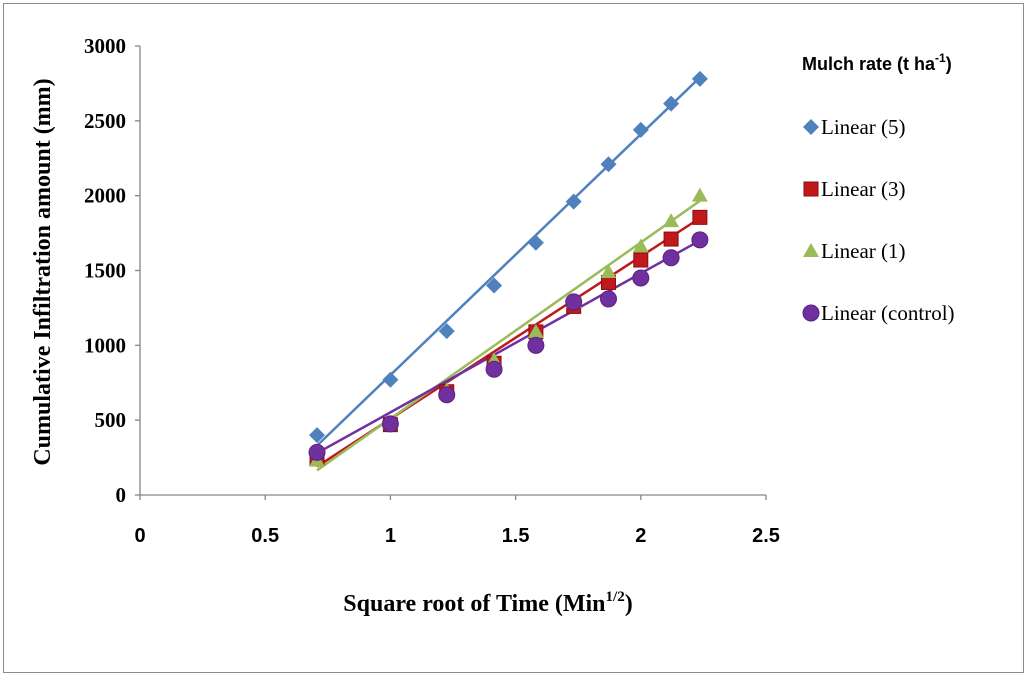 The height and width of the screenshot is (677, 1028). What do you see at coordinates (766, 536) in the screenshot?
I see `x-tick-label: 2.5` at bounding box center [766, 536].